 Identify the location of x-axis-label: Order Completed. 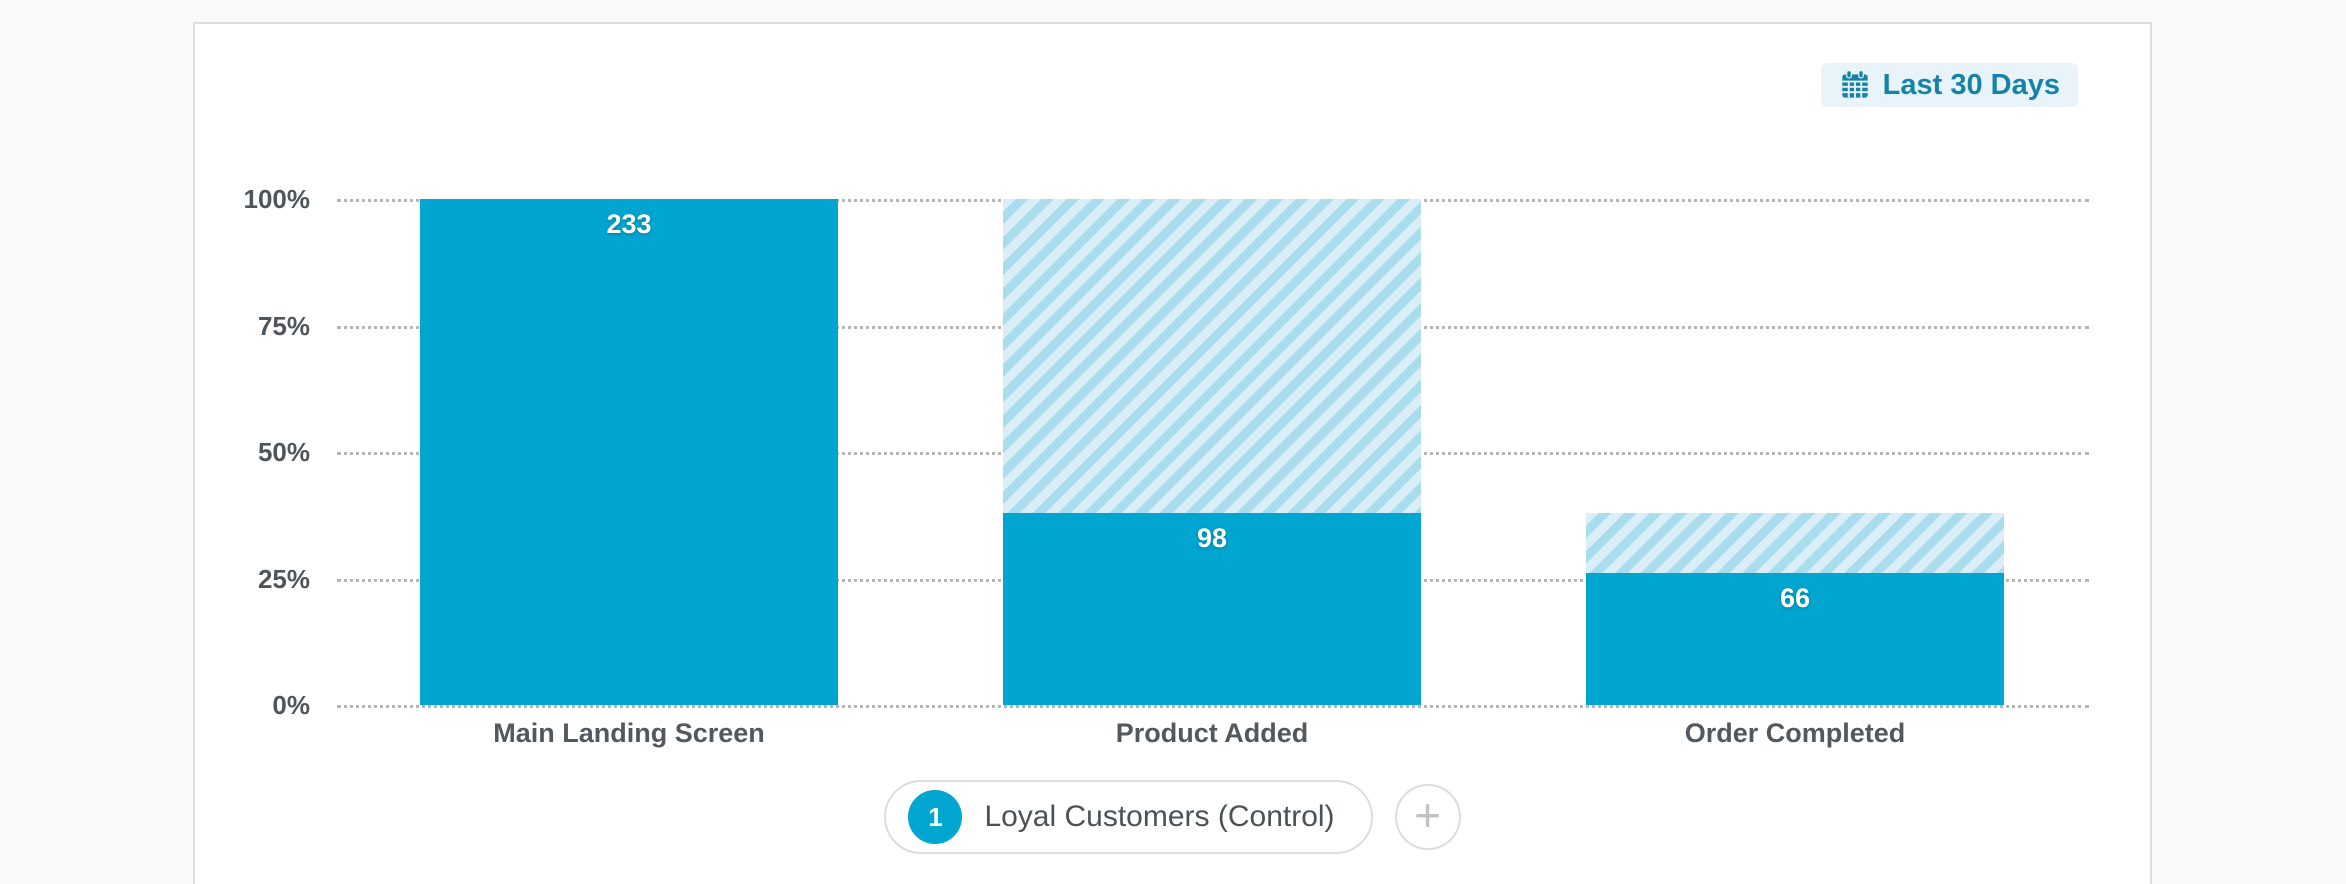
(1795, 733).